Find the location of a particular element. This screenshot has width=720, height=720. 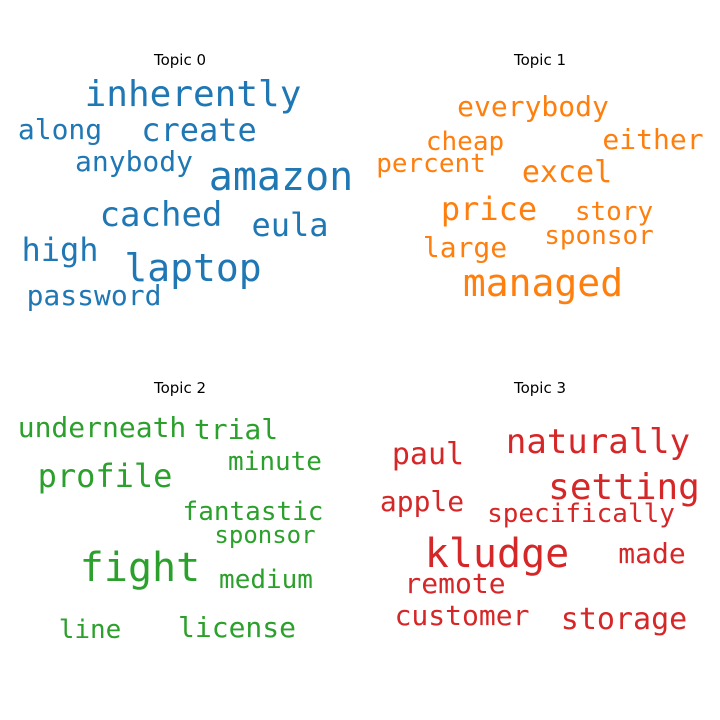

word-customer: customer is located at coordinates (462, 615).